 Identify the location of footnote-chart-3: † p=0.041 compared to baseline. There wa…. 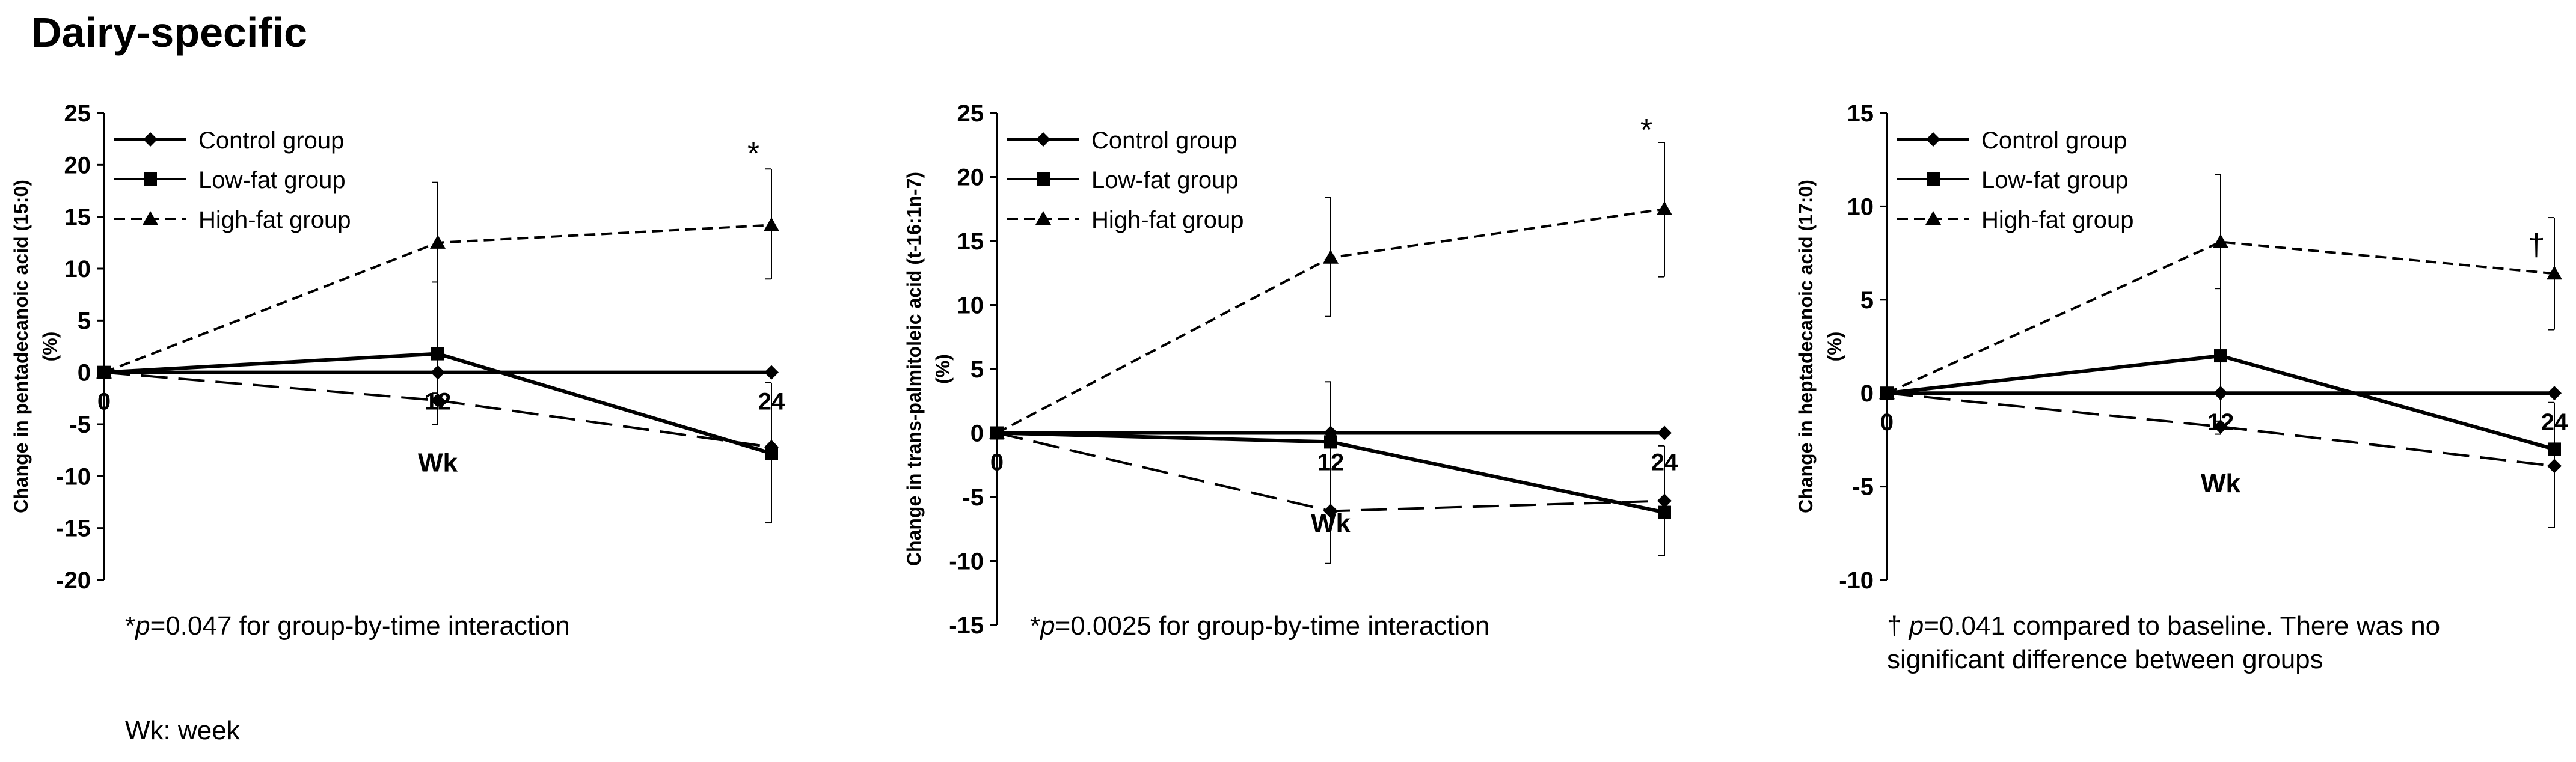
(2172, 643).